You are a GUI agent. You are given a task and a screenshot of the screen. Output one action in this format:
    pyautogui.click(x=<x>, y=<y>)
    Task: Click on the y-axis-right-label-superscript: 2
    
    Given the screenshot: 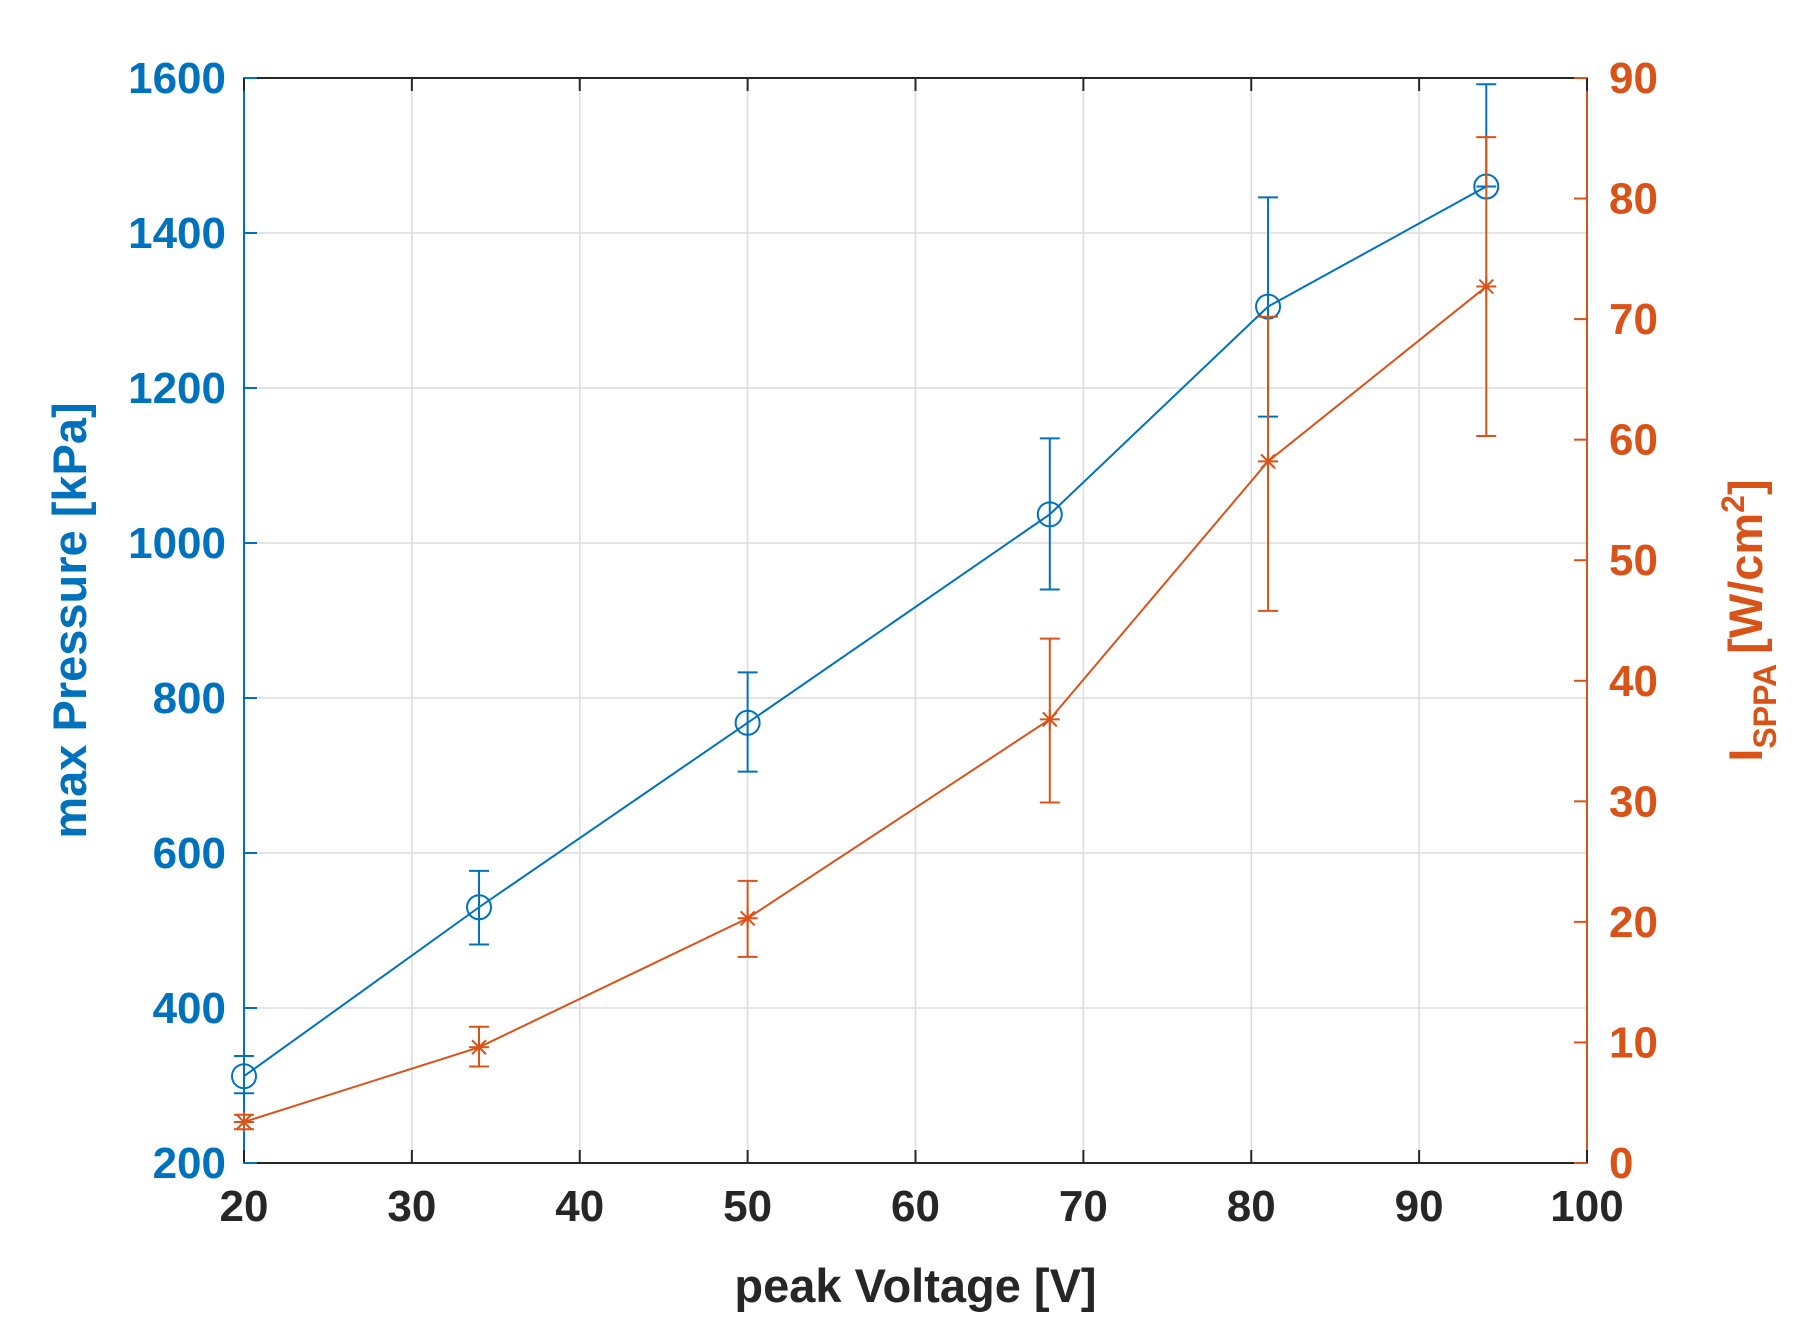 What is the action you would take?
    pyautogui.click(x=1733, y=504)
    